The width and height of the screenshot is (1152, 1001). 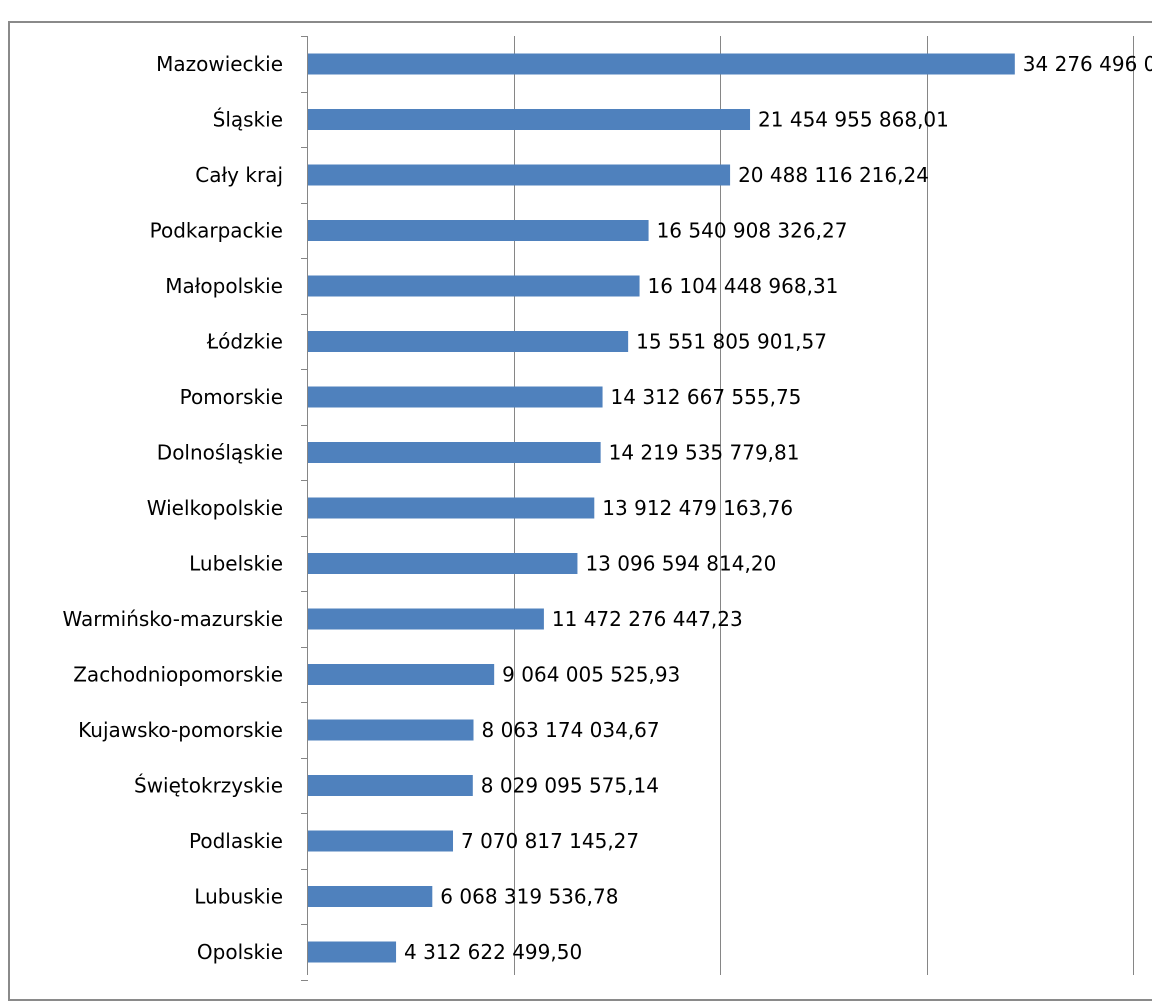 I want to click on data-label: 16 540 908 326,27, so click(x=752, y=231).